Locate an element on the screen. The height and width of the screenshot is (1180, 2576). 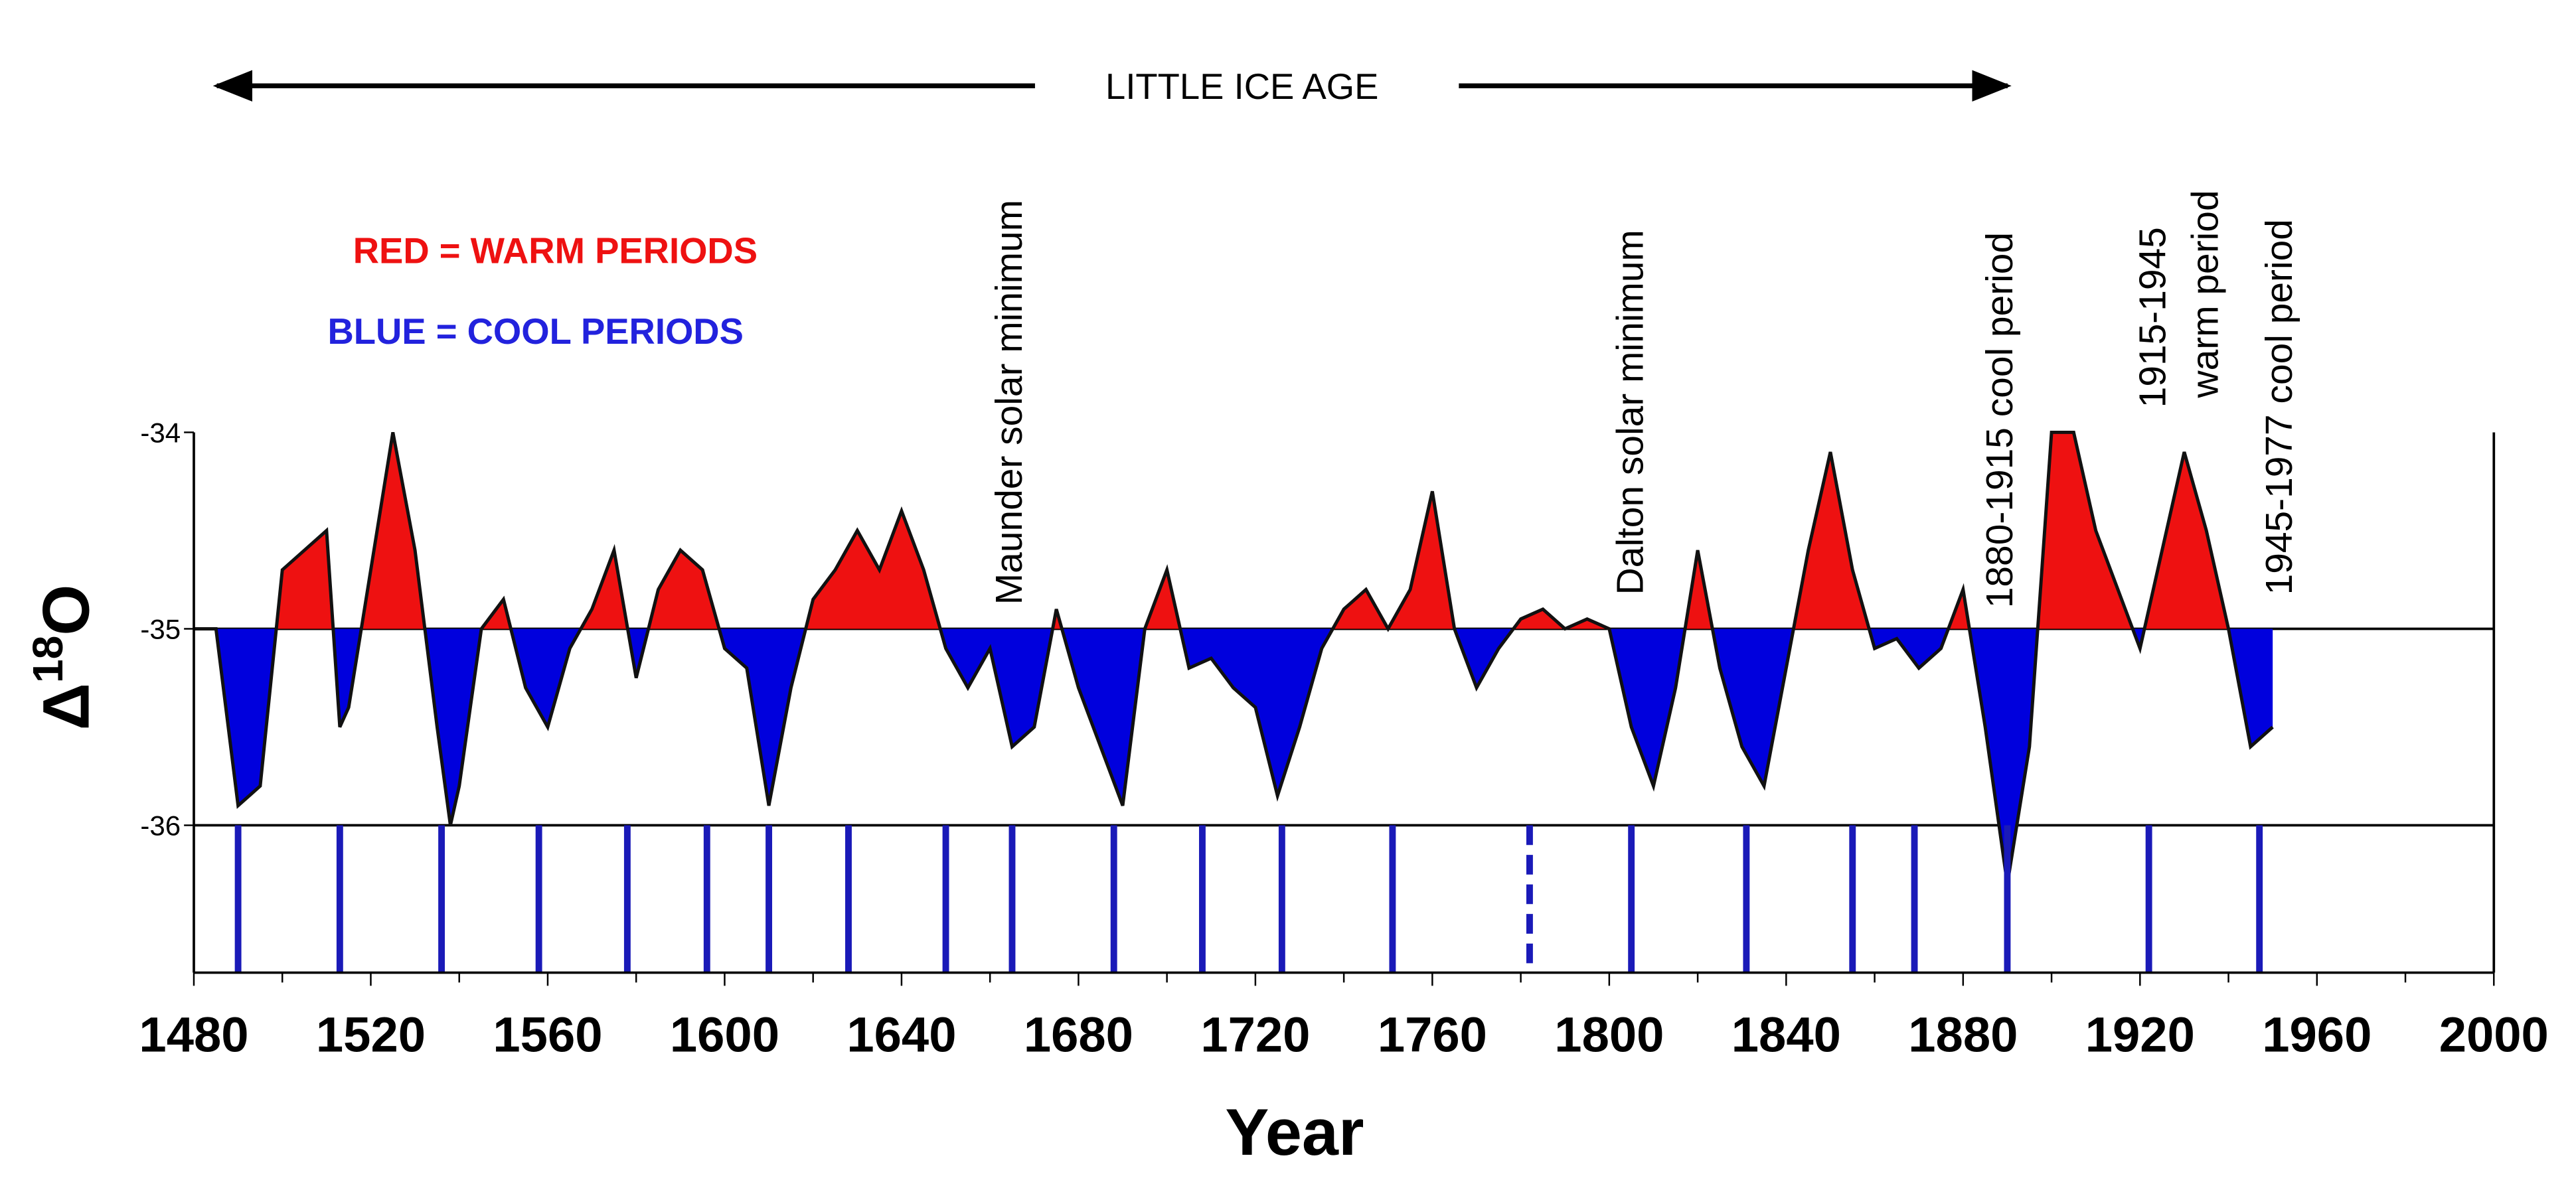
annotation: 1880-1915 cool period is located at coordinates (1999, 420).